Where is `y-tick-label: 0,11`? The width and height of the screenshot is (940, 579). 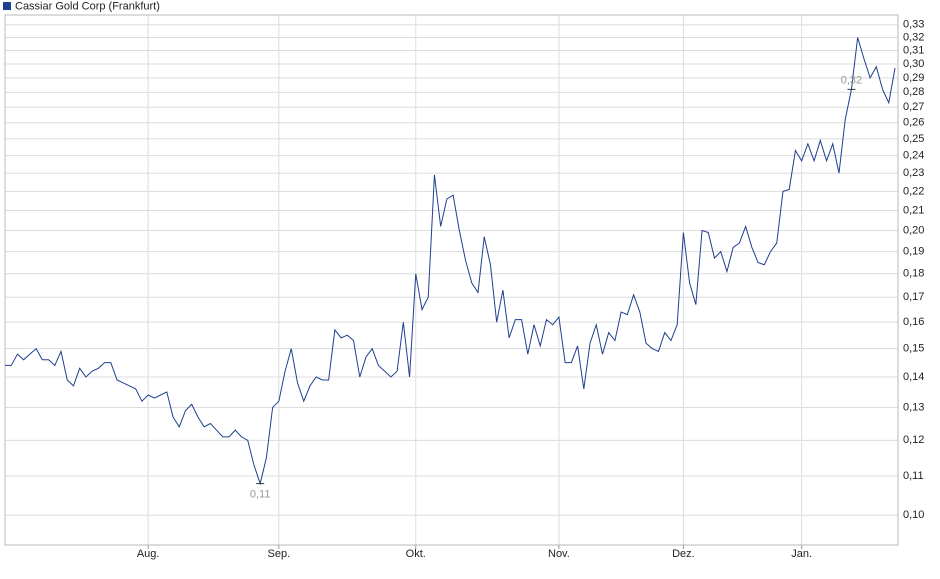
y-tick-label: 0,11 is located at coordinates (913, 476).